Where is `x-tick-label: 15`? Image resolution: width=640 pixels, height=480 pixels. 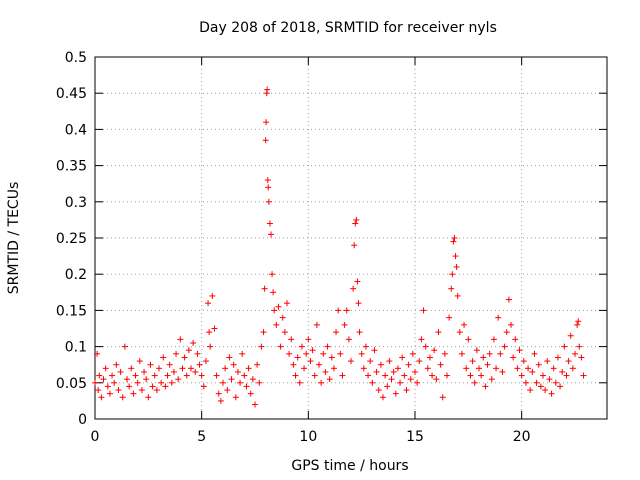
x-tick-label: 15 is located at coordinates (415, 437).